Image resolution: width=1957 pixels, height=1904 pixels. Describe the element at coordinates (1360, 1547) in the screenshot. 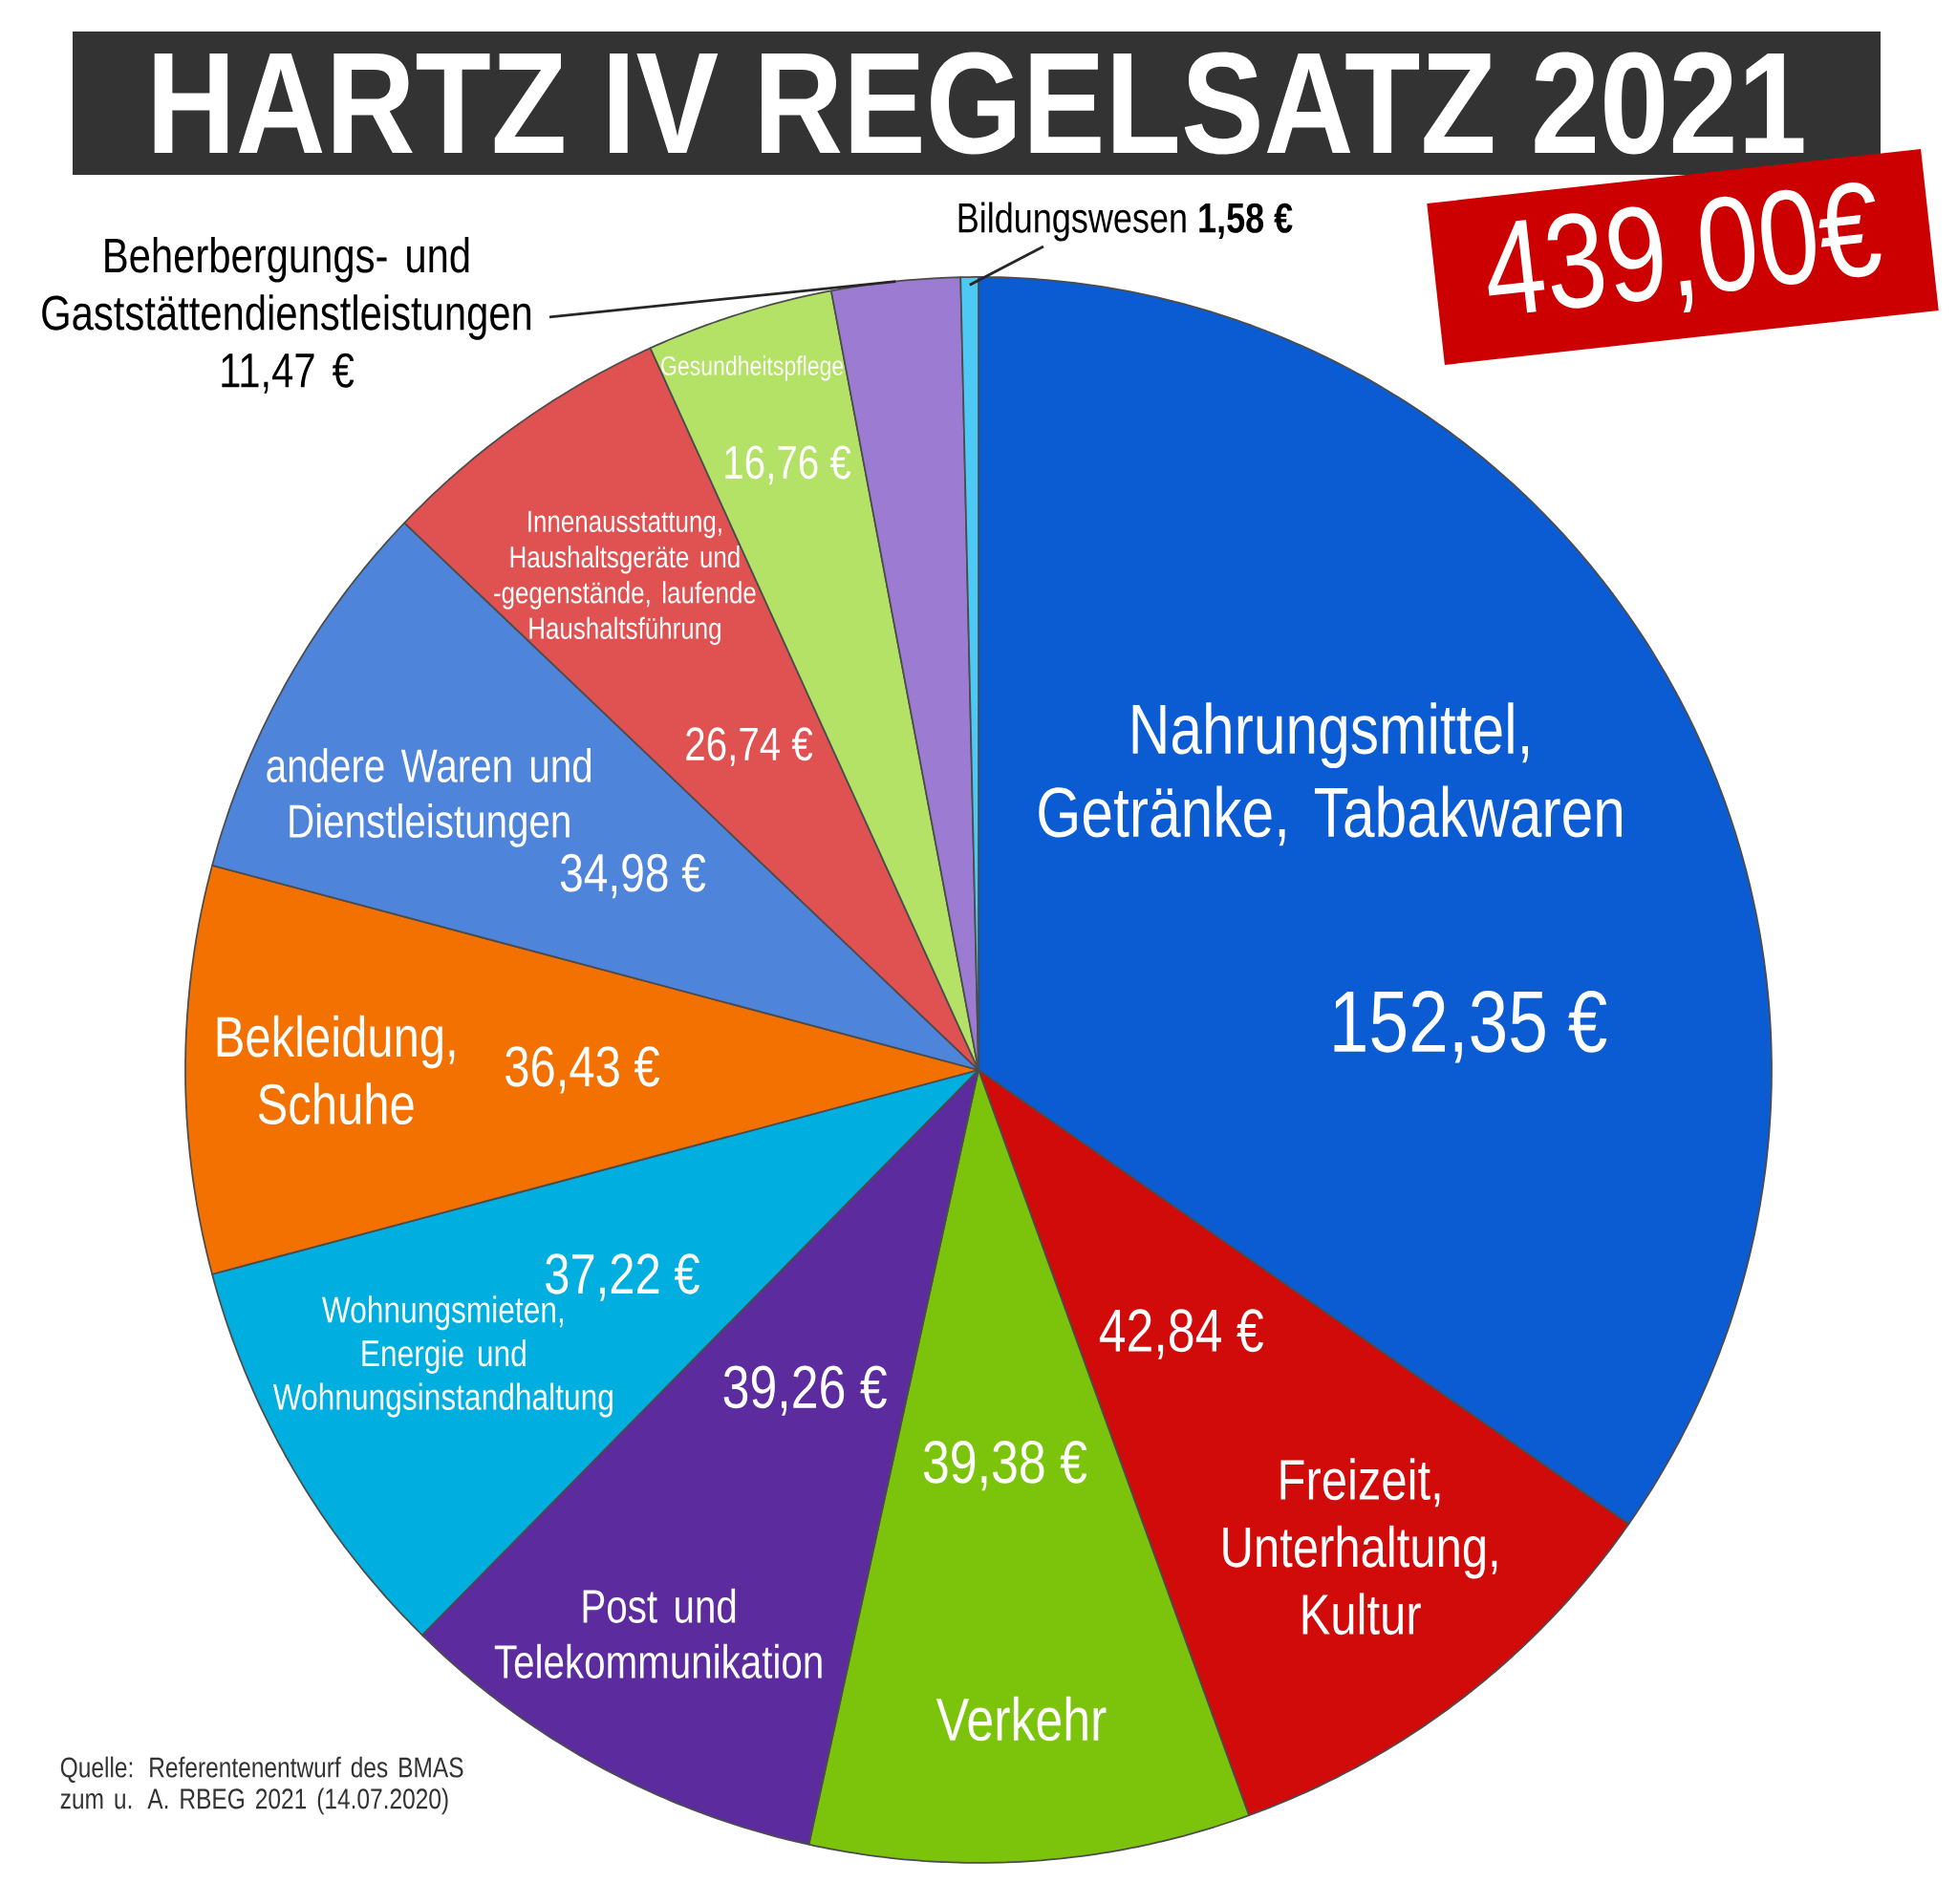

I see `slice-label: Freizeit, Unterhaltung, Kultur` at that location.